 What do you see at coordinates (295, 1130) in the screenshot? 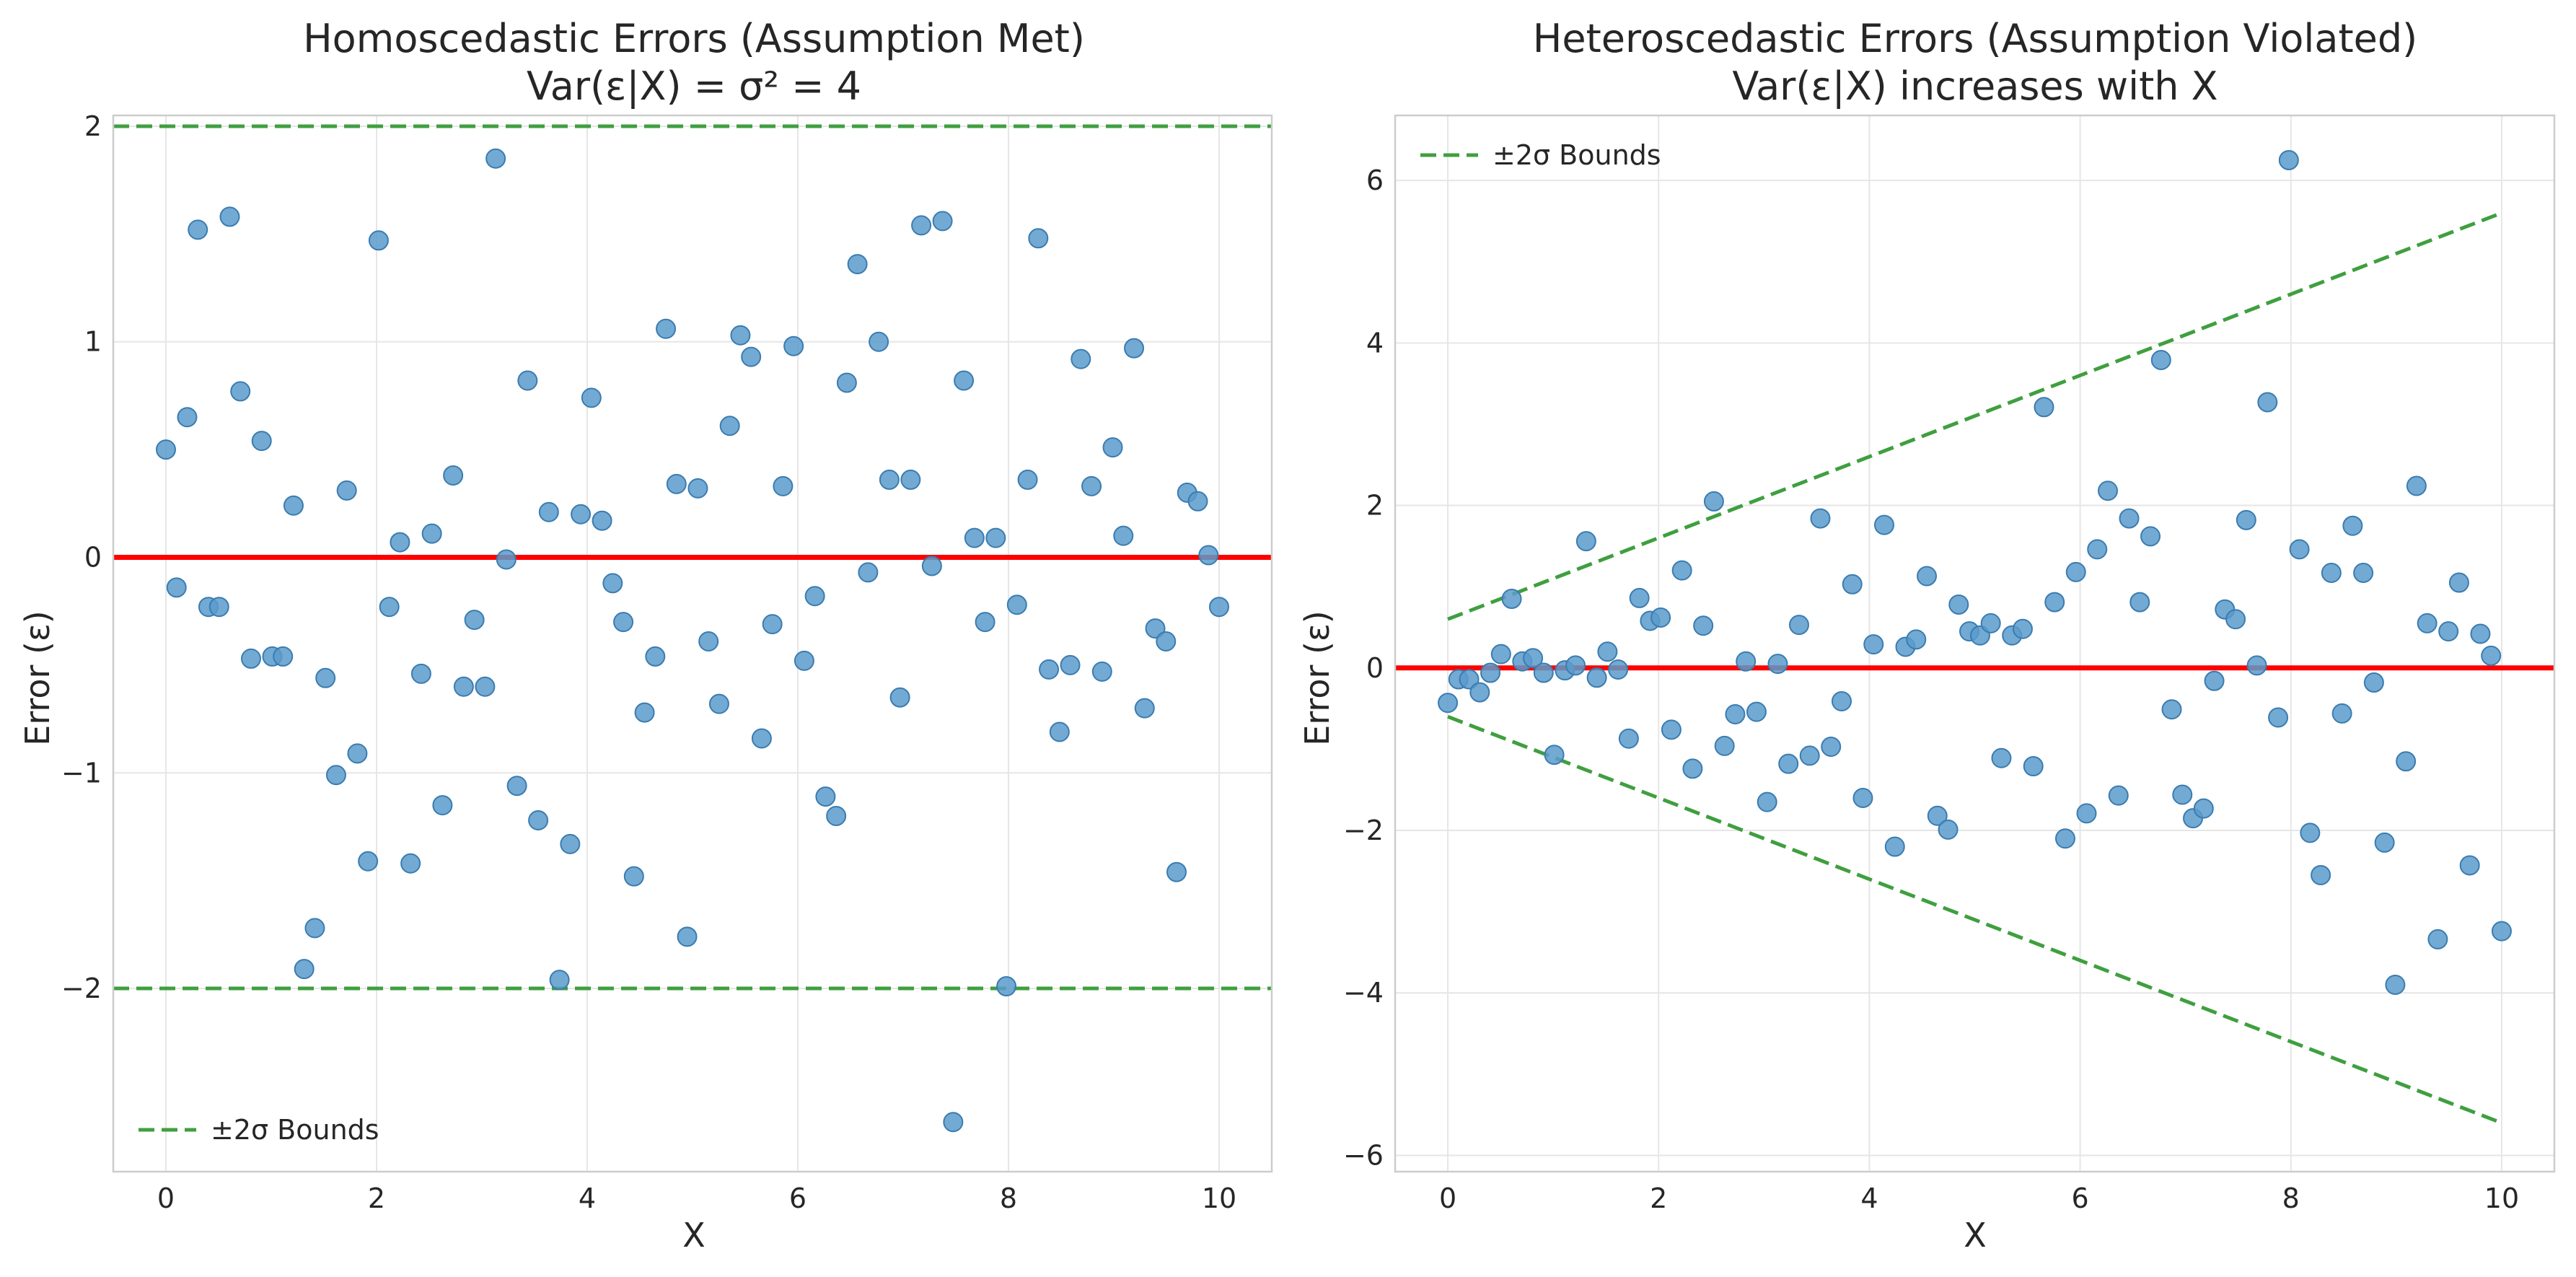
I see `legend-label: ±2σ Bounds` at bounding box center [295, 1130].